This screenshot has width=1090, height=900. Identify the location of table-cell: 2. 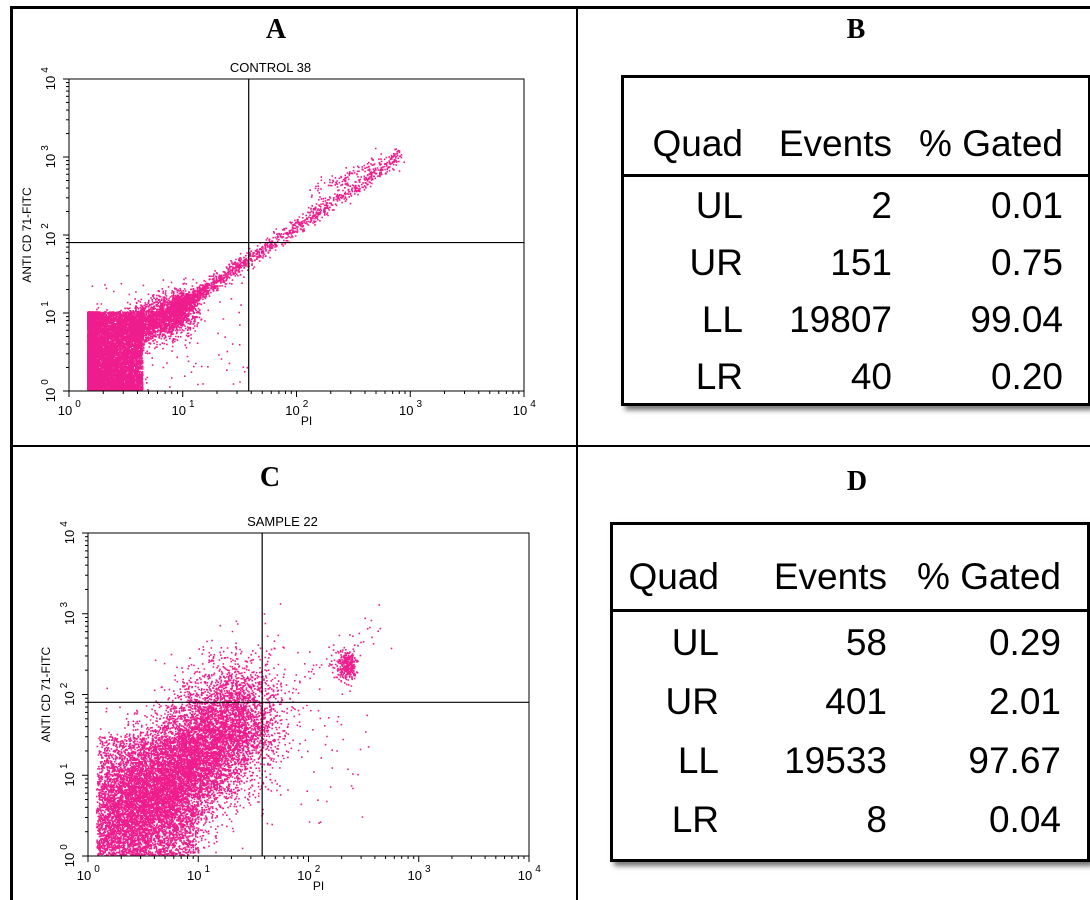
(881, 205).